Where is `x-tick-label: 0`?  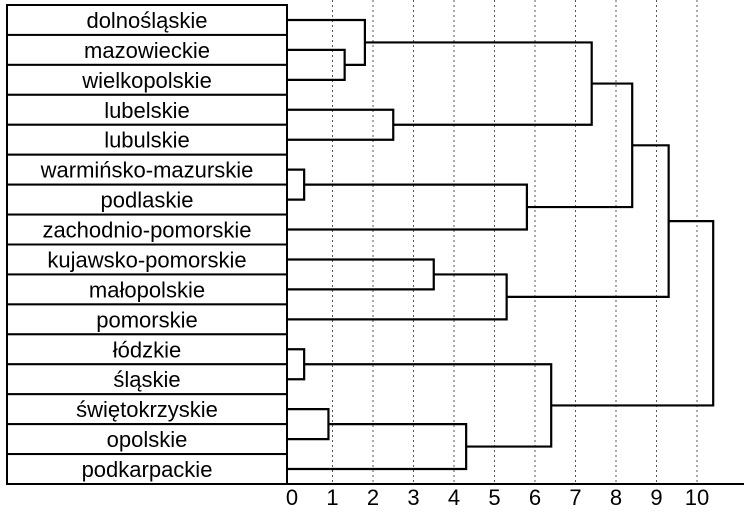
x-tick-label: 0 is located at coordinates (292, 497).